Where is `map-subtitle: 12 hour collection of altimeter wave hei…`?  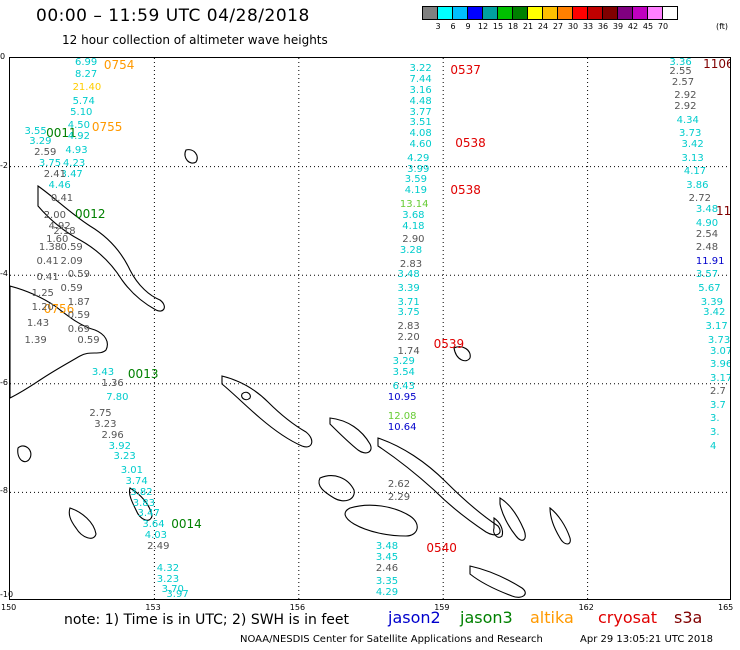
map-subtitle: 12 hour collection of altimeter wave hei… is located at coordinates (195, 40).